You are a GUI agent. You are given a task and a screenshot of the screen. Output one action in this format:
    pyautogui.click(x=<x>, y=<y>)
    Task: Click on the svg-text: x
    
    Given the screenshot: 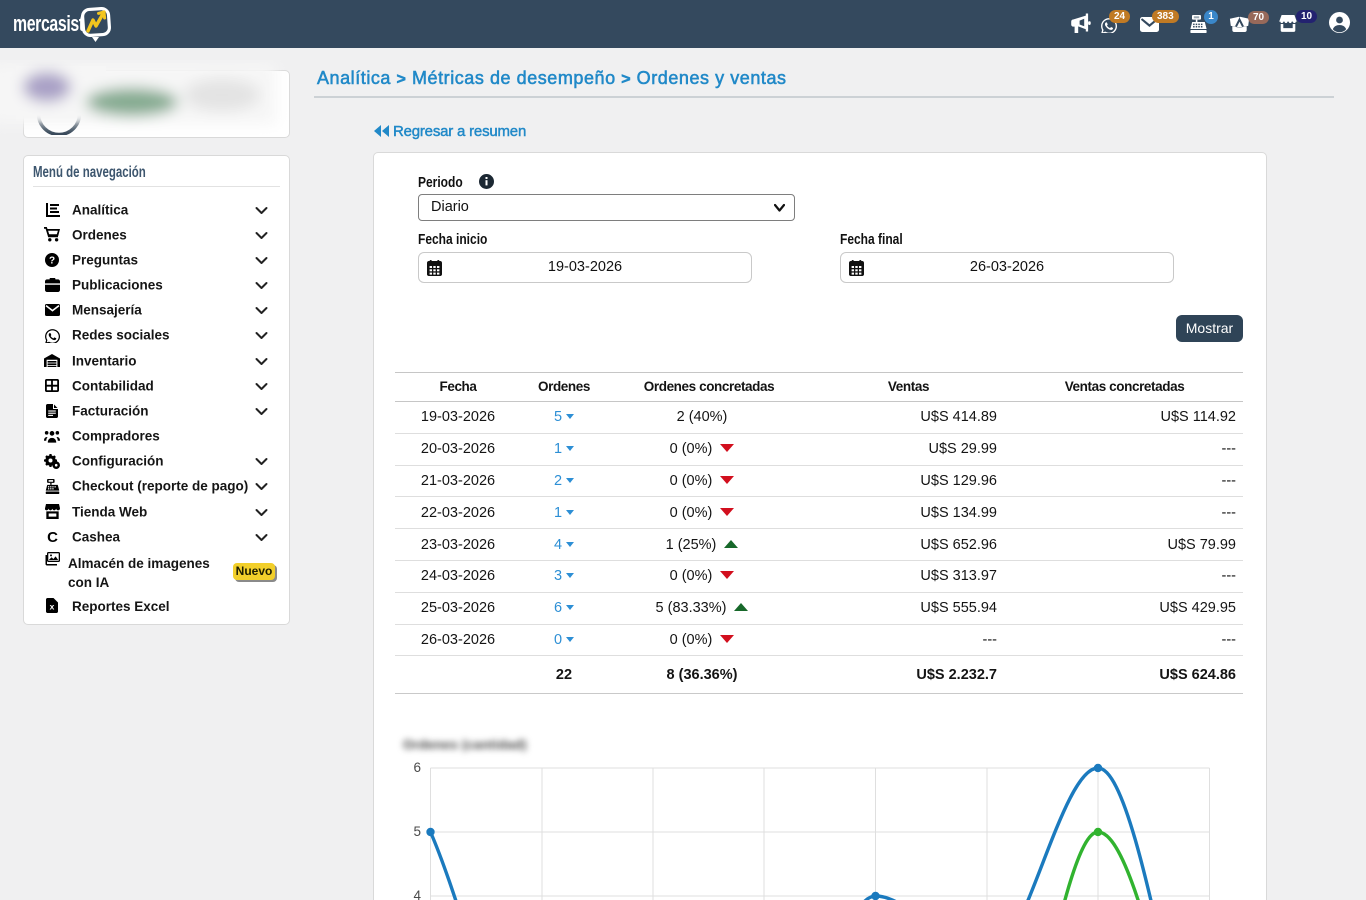 What is the action you would take?
    pyautogui.click(x=52, y=607)
    